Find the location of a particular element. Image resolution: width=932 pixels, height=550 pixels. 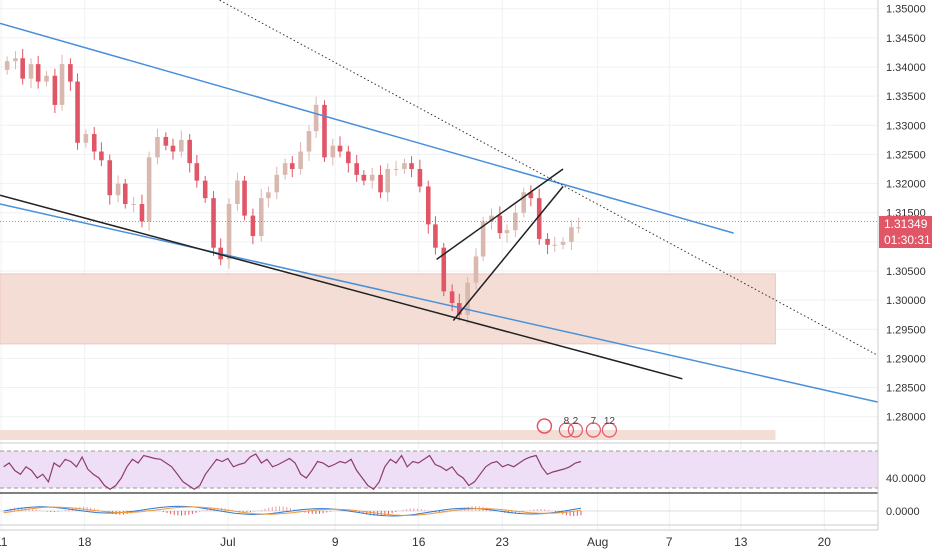

price-tick-label: 1.34500 is located at coordinates (906, 39).